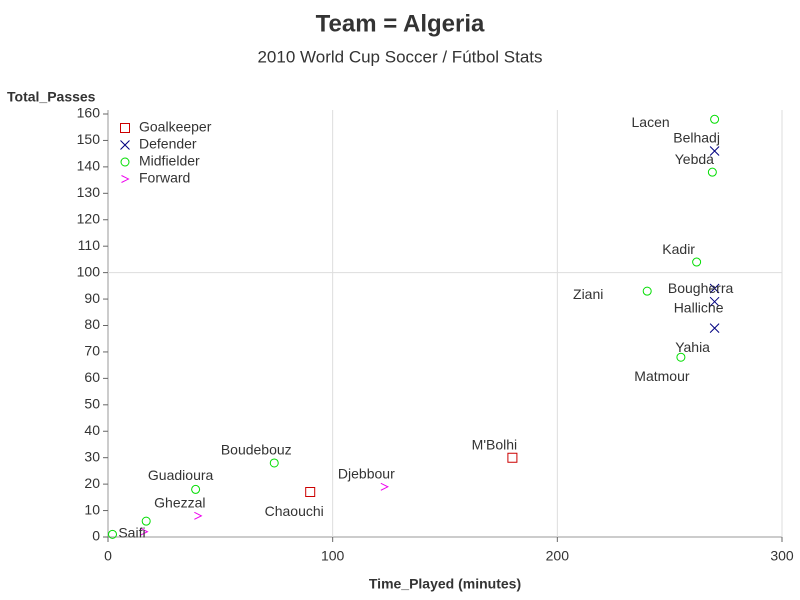 The height and width of the screenshot is (600, 800). What do you see at coordinates (92, 483) in the screenshot?
I see `y-tick-label: 20` at bounding box center [92, 483].